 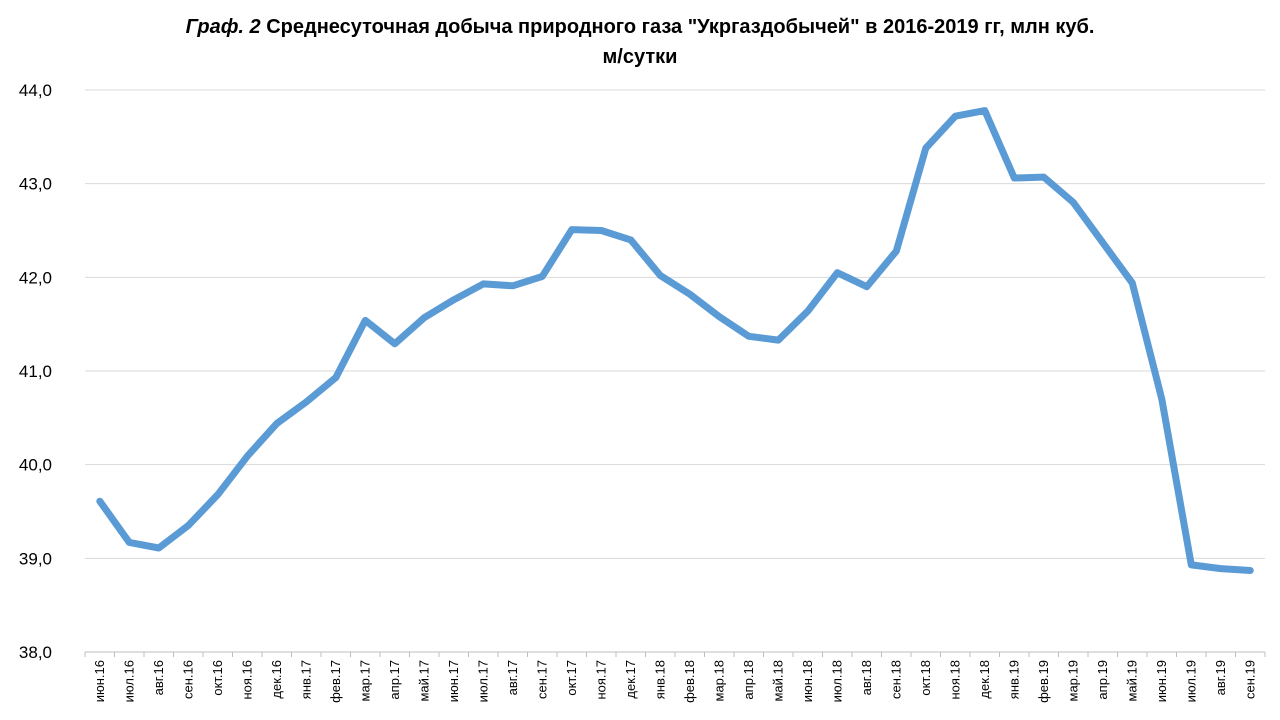 What do you see at coordinates (335, 681) in the screenshot?
I see `x-tick-label: фев.17` at bounding box center [335, 681].